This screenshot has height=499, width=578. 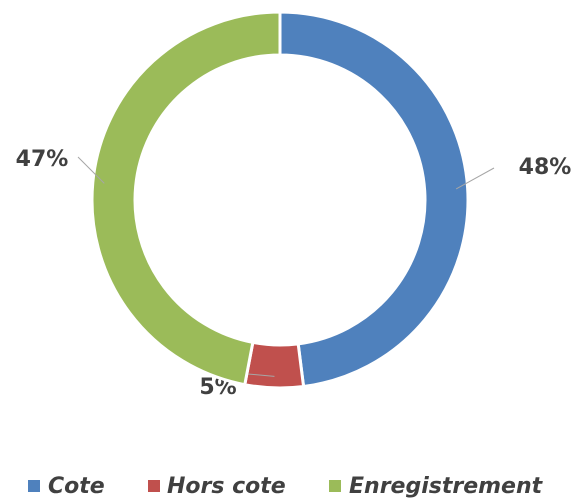 What do you see at coordinates (42, 159) in the screenshot?
I see `data-label: 47%` at bounding box center [42, 159].